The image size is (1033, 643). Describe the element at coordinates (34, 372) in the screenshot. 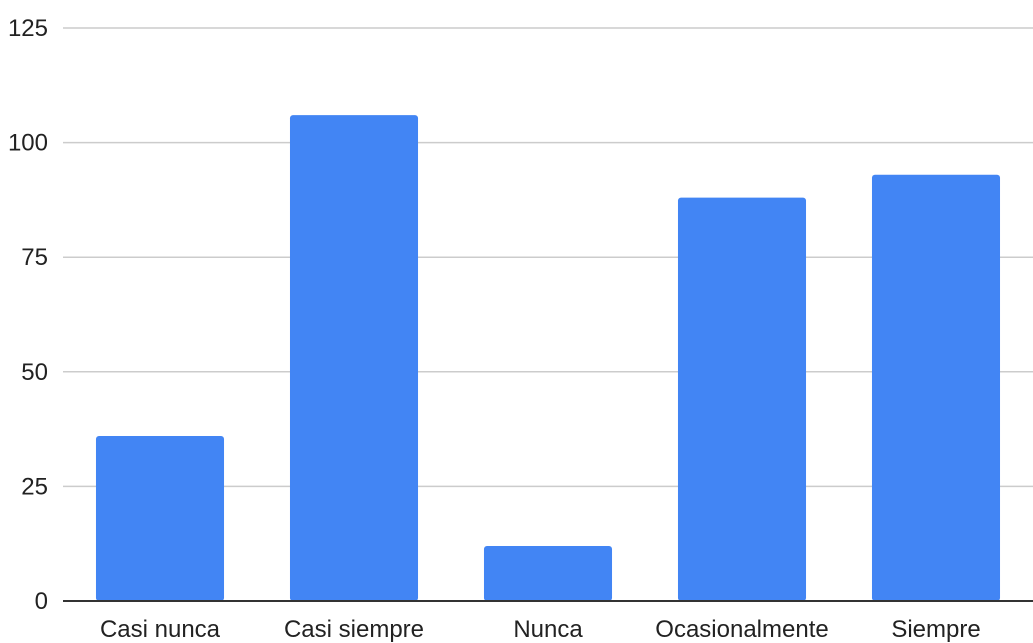

I see `y-tick-label: 50` at that location.